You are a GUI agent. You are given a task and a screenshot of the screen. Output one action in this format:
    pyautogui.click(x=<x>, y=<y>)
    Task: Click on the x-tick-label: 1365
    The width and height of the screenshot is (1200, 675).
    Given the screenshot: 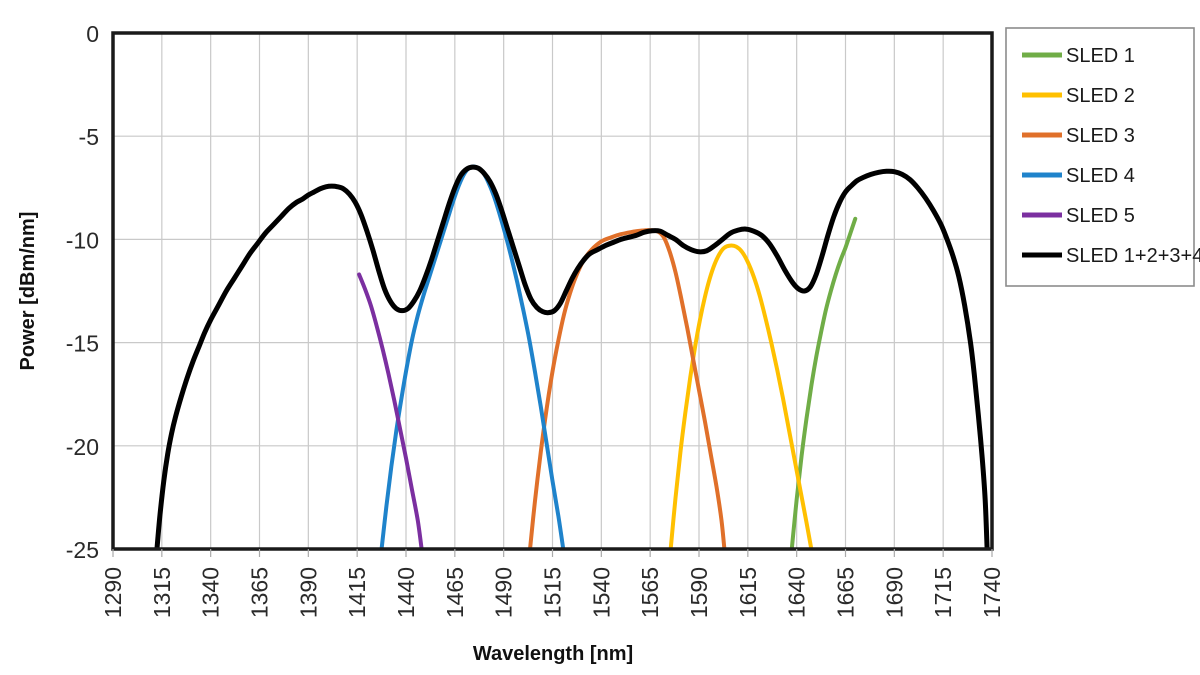 What is the action you would take?
    pyautogui.click(x=260, y=592)
    